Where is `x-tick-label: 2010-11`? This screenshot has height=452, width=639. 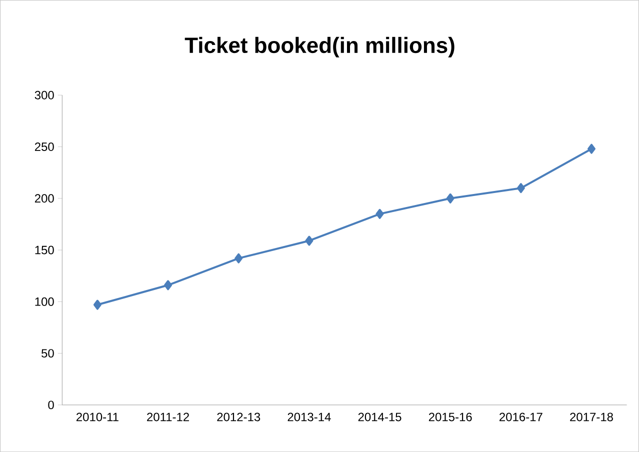 x-tick-label: 2010-11 is located at coordinates (97, 417).